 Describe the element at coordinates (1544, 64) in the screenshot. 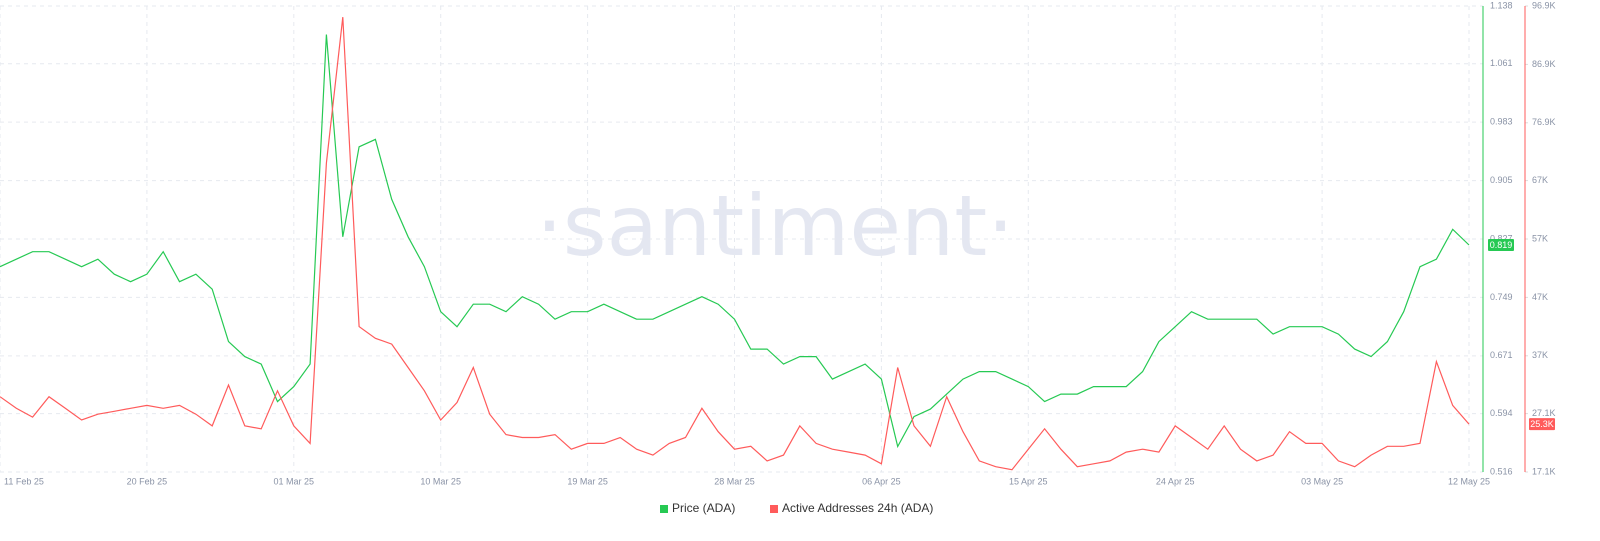

I see `y2-tick-label: 86.9K` at that location.